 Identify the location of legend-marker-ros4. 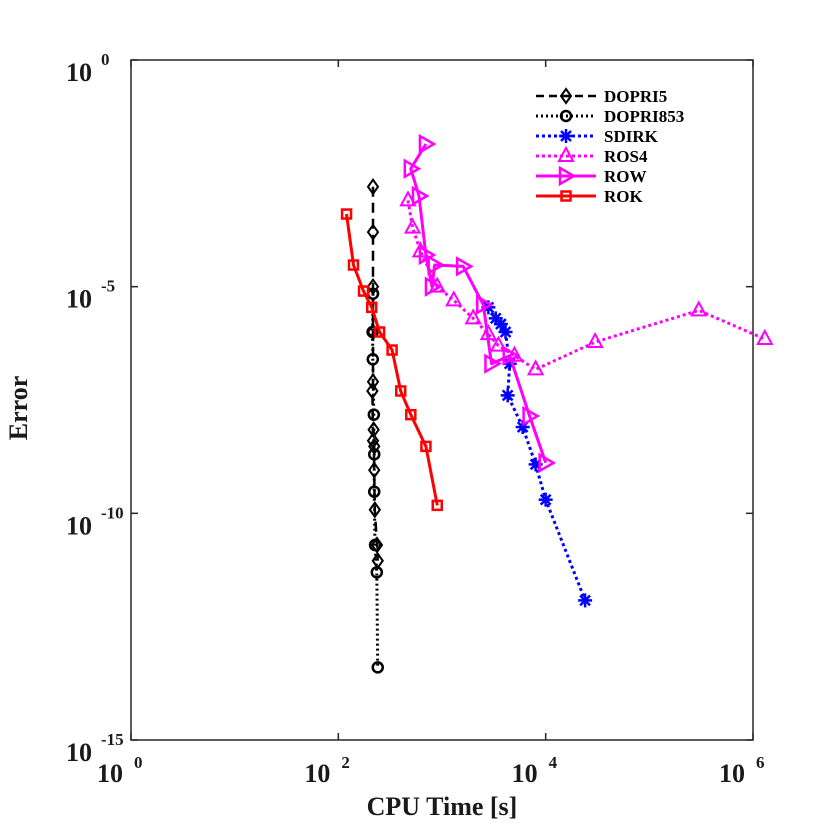
(566, 153).